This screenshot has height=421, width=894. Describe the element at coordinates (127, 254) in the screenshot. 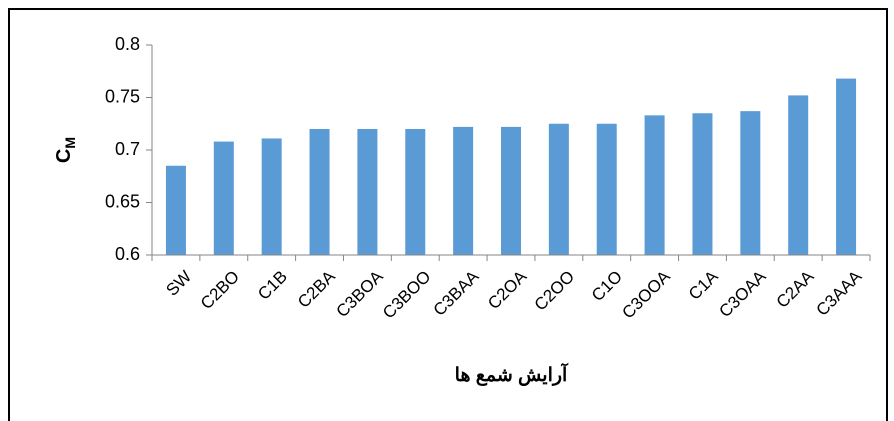

I see `y-tick-label: 0.6` at that location.